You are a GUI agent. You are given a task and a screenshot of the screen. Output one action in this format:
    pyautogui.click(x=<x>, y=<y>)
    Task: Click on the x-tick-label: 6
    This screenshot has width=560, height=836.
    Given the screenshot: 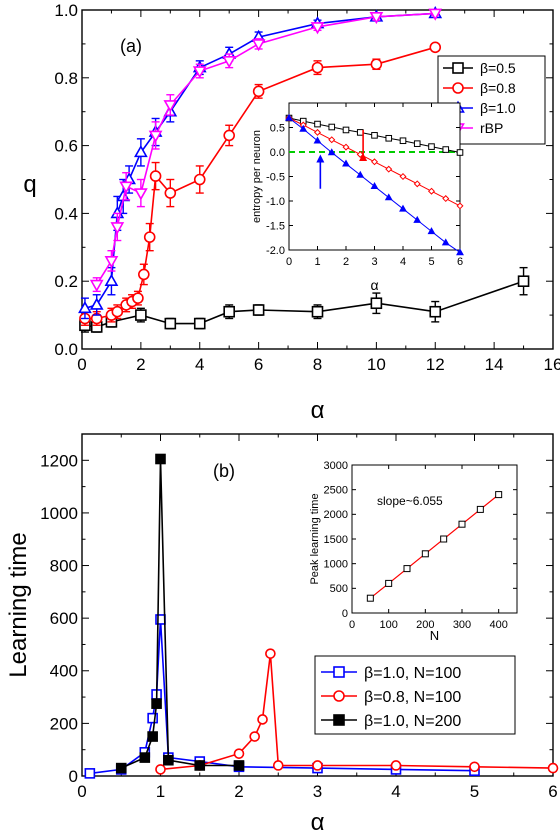 What is the action you would take?
    pyautogui.click(x=258, y=364)
    